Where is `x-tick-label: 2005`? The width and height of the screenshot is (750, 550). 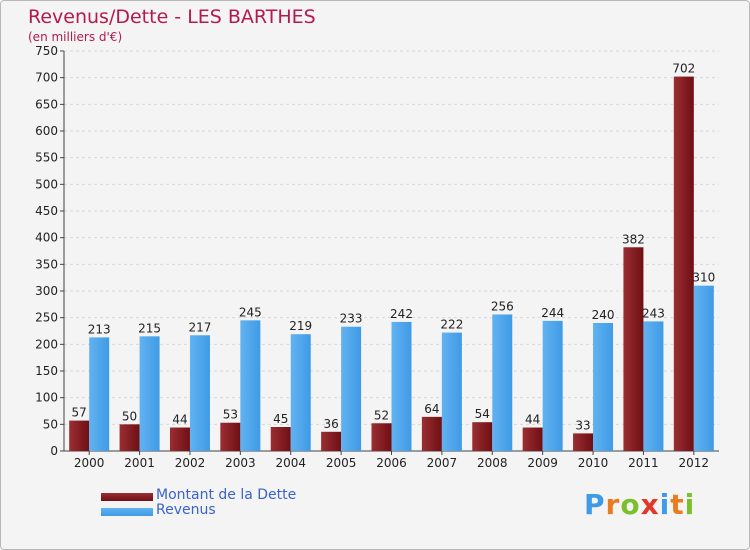
x-tick-label: 2005 is located at coordinates (341, 463).